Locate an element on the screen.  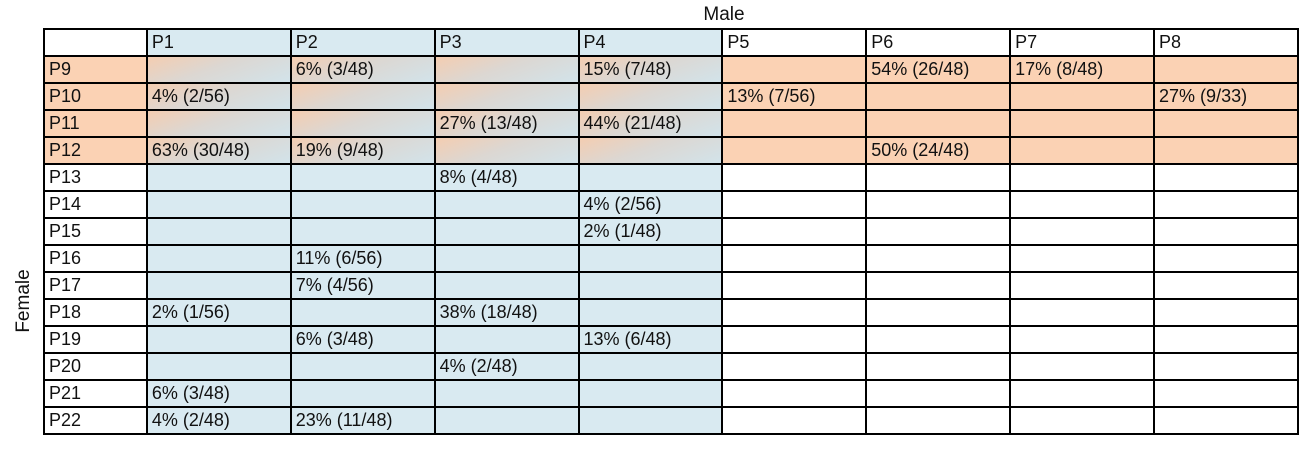
header-row: P1 P2 P3 P4 P5 P6 P7 P8 is located at coordinates (671, 42).